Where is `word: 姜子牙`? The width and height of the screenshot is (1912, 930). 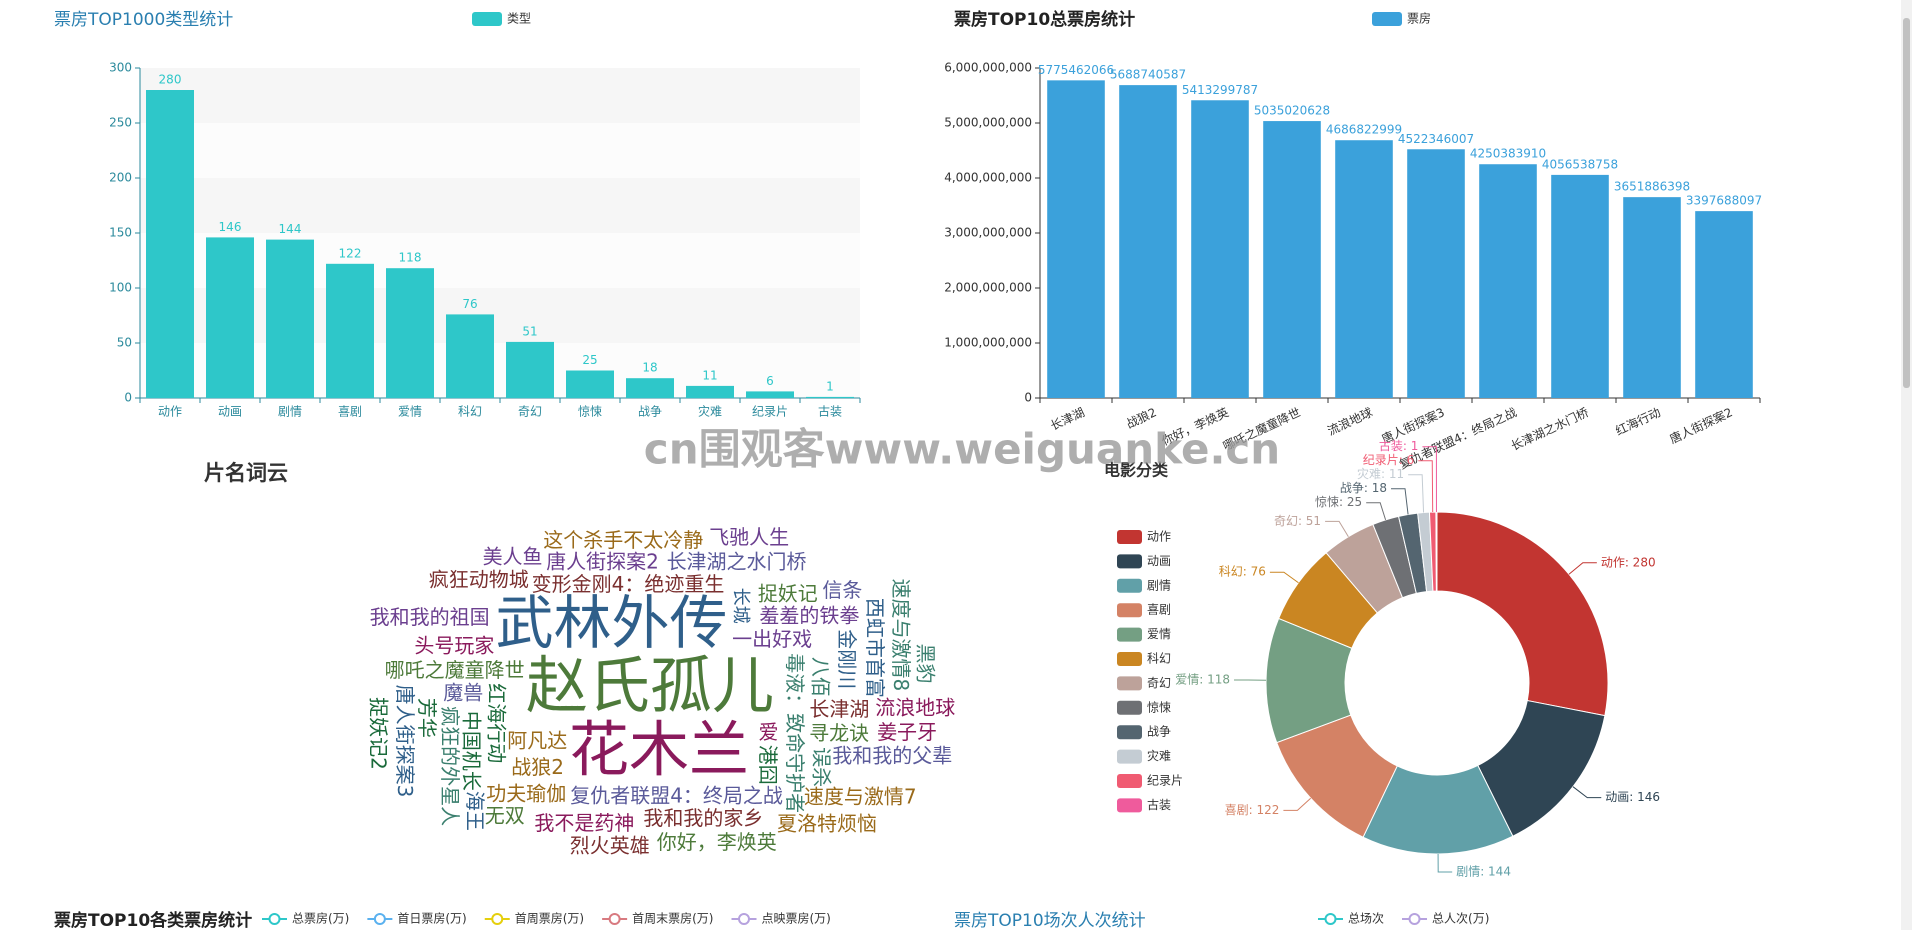 word: 姜子牙 is located at coordinates (907, 732).